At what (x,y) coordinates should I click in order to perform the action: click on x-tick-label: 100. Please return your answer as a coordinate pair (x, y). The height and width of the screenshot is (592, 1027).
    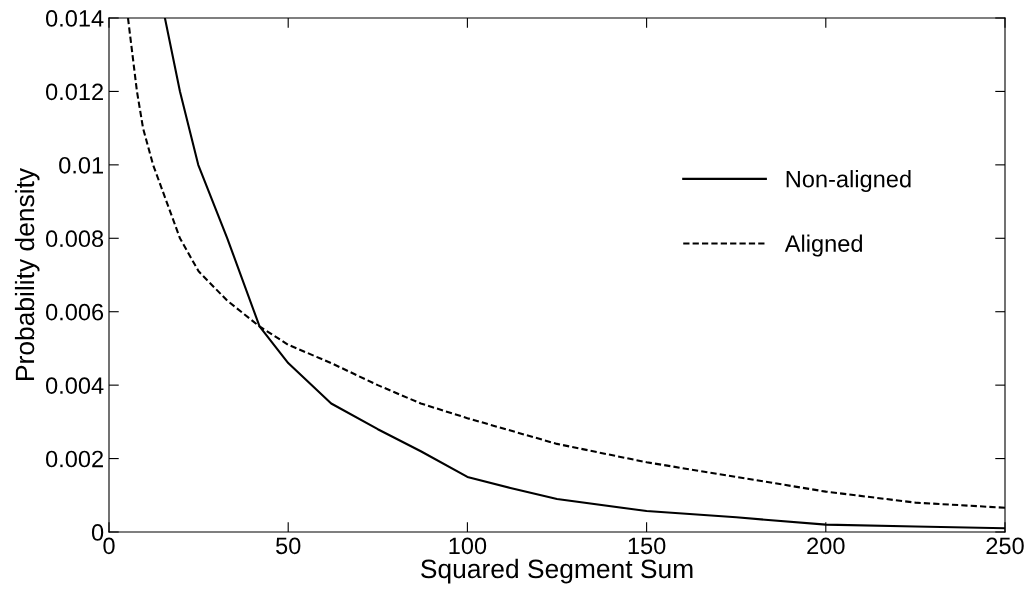
    Looking at the image, I should click on (468, 546).